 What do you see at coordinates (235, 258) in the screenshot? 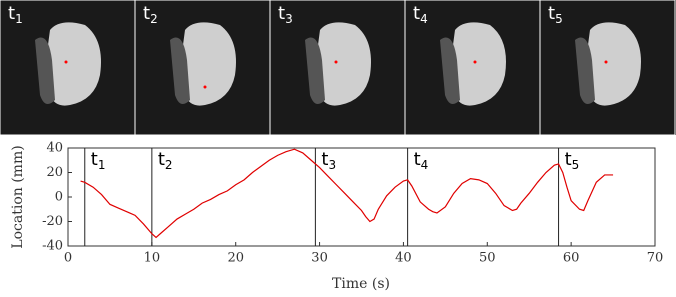
I see `x-tick-label: 20` at bounding box center [235, 258].